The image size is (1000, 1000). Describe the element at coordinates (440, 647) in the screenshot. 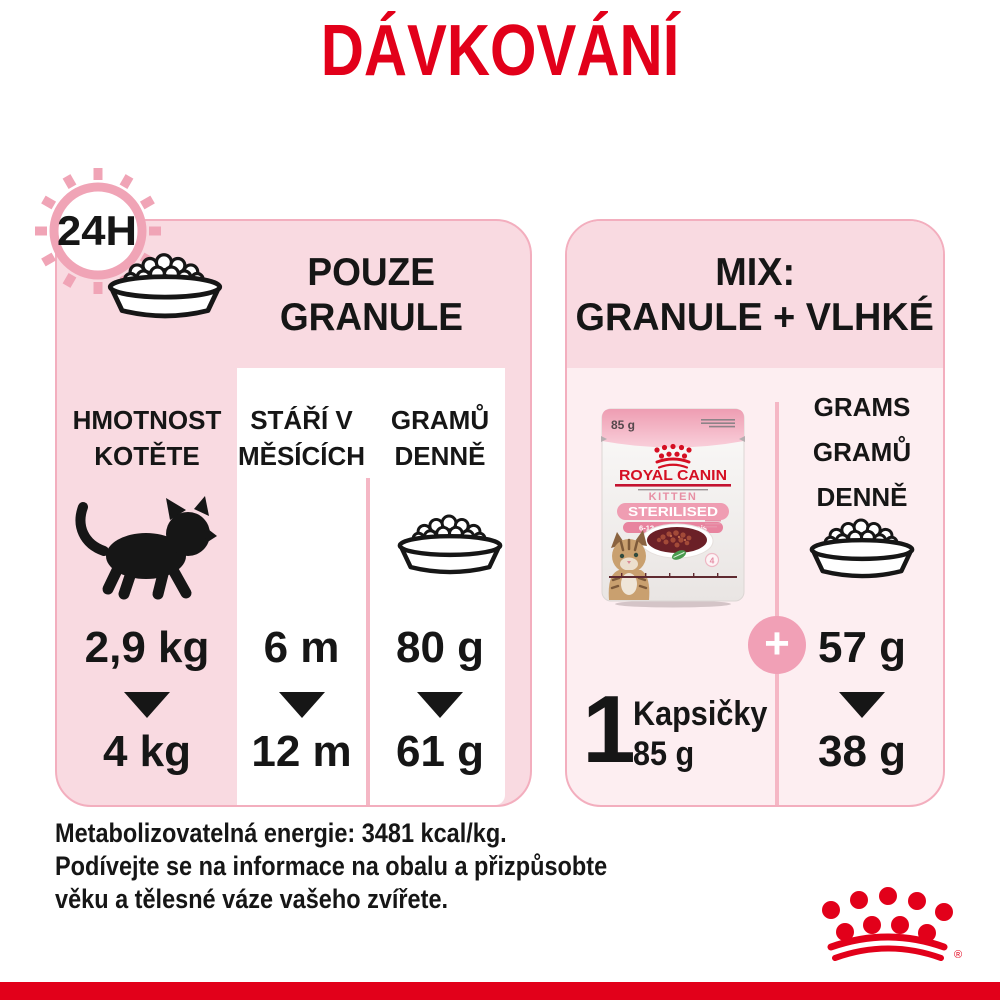

I see `grams-from-value: 80 g` at that location.